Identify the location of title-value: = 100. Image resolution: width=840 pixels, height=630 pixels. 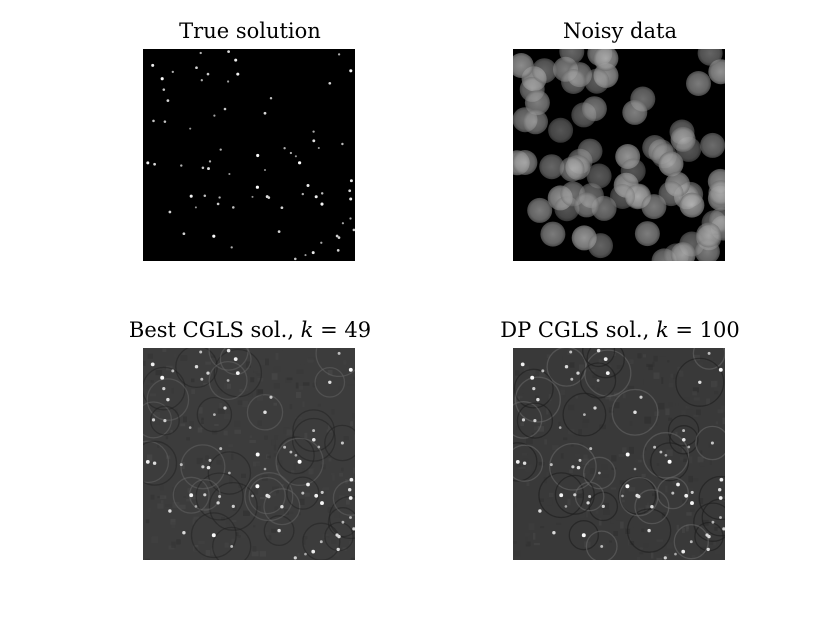
(704, 330).